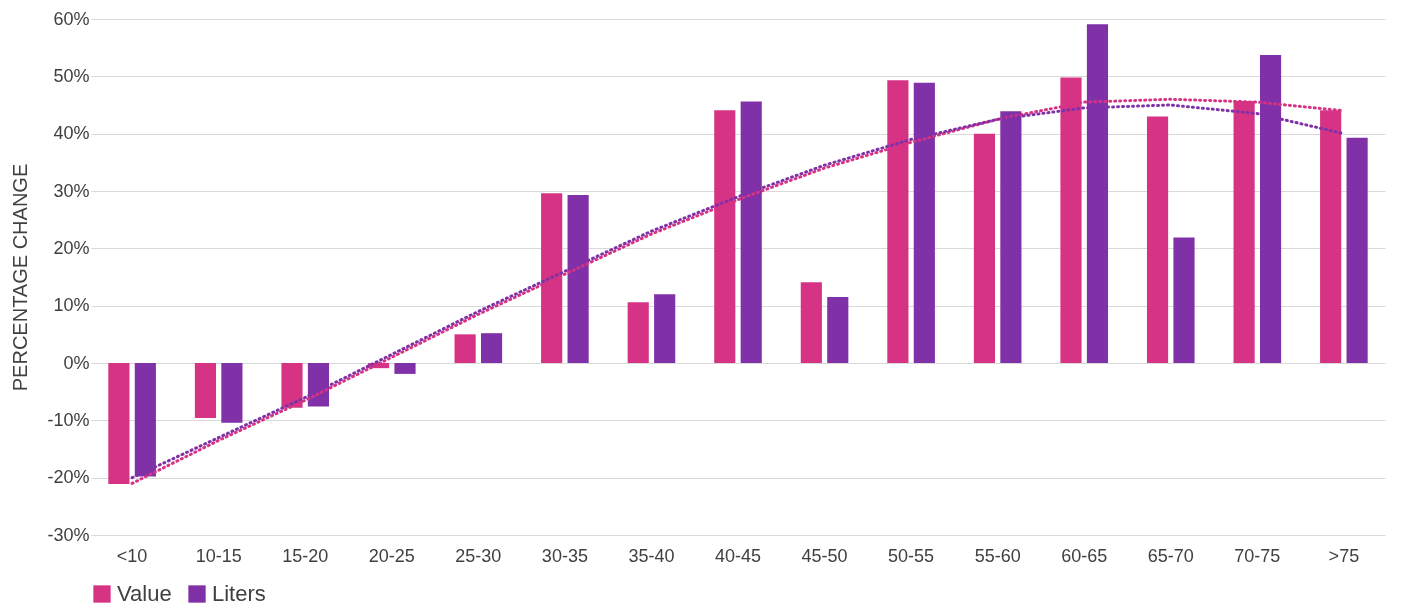 The width and height of the screenshot is (1405, 611). I want to click on y-tick-label: 40%, so click(71, 133).